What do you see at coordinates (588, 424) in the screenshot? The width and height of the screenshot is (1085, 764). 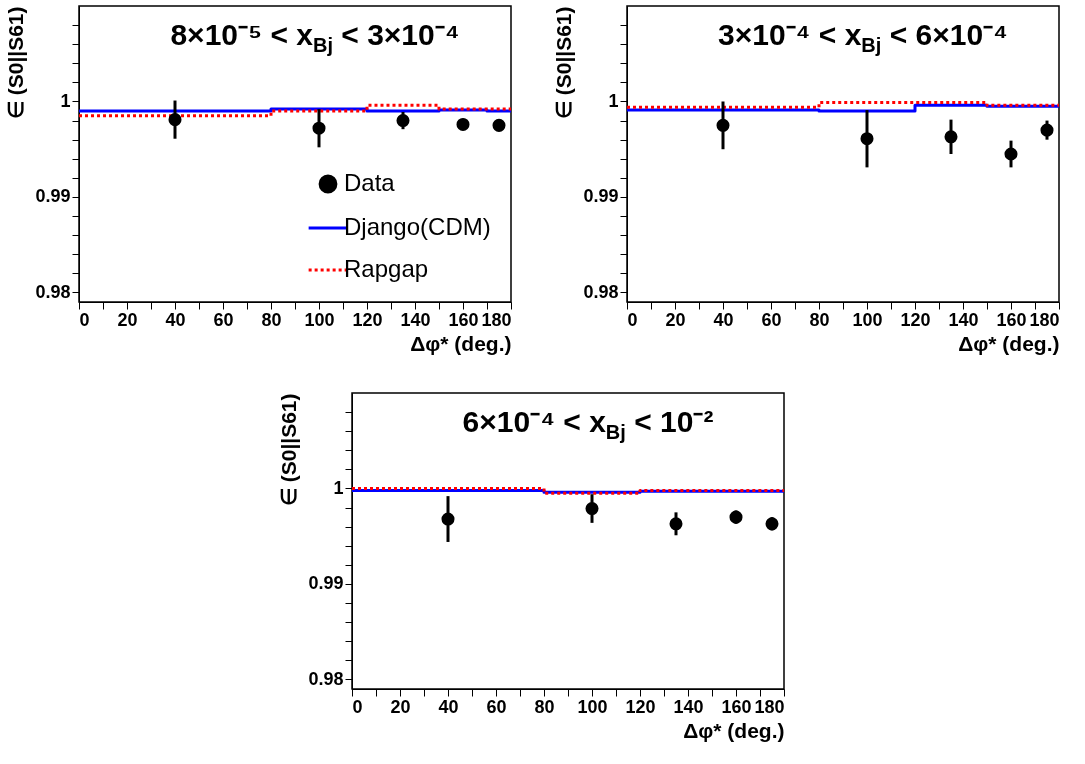 I see `text: 6×10⁻⁴ < x$_{Bj}$ < 10⁻²` at bounding box center [588, 424].